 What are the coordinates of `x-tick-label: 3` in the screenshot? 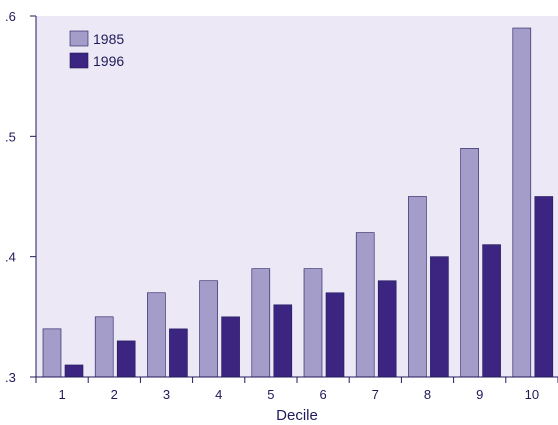 It's located at (166, 394).